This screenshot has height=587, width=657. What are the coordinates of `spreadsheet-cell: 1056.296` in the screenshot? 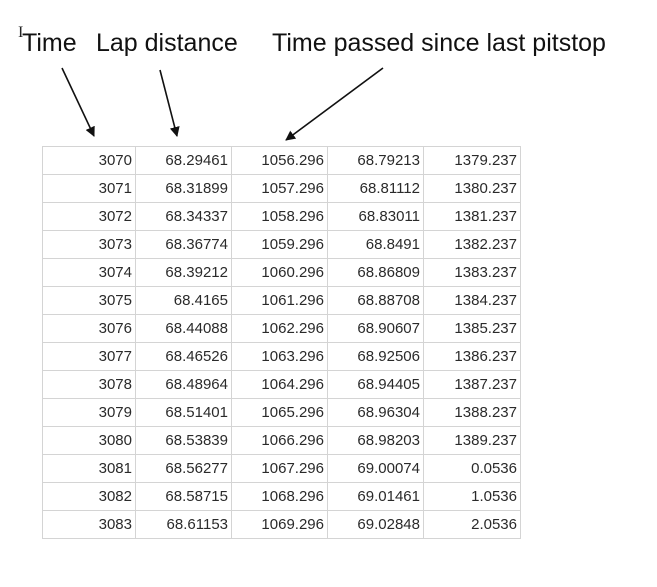 It's located at (279, 160).